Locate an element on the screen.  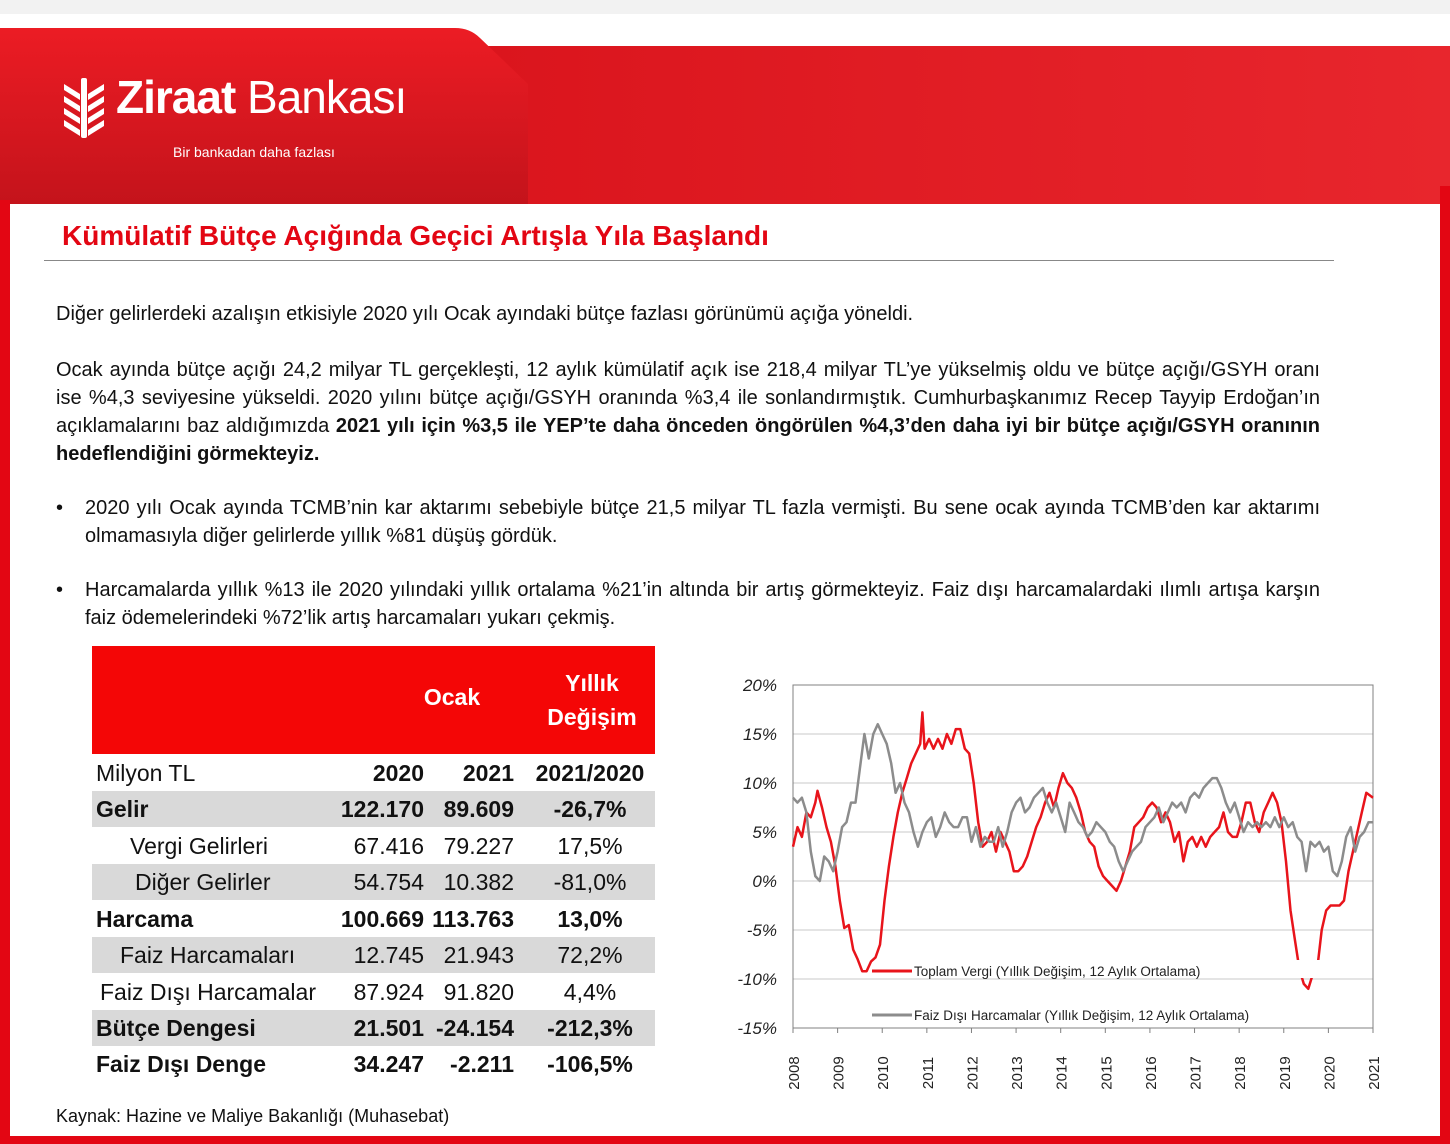
y-tick-label: -5% is located at coordinates (762, 930).